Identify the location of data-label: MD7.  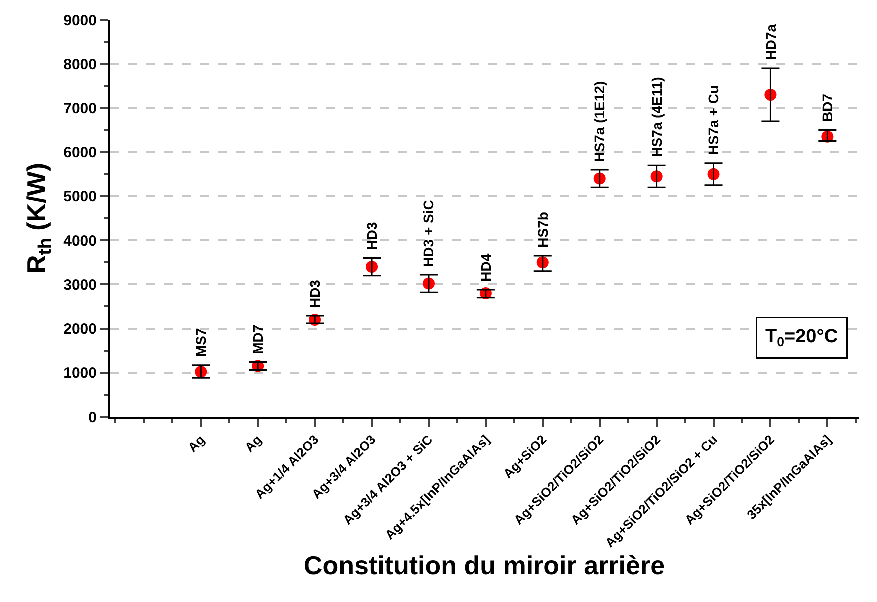
(258, 339).